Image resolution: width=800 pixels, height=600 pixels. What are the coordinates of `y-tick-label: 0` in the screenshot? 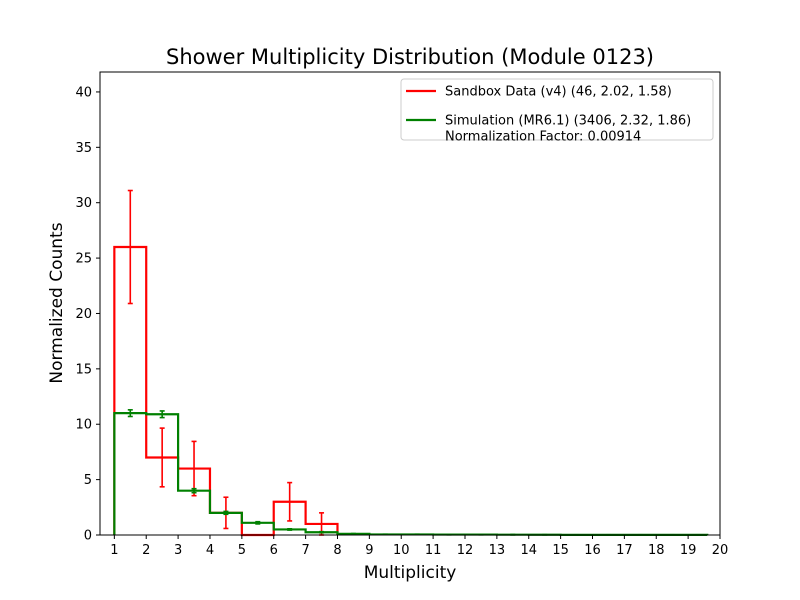 It's located at (88, 536).